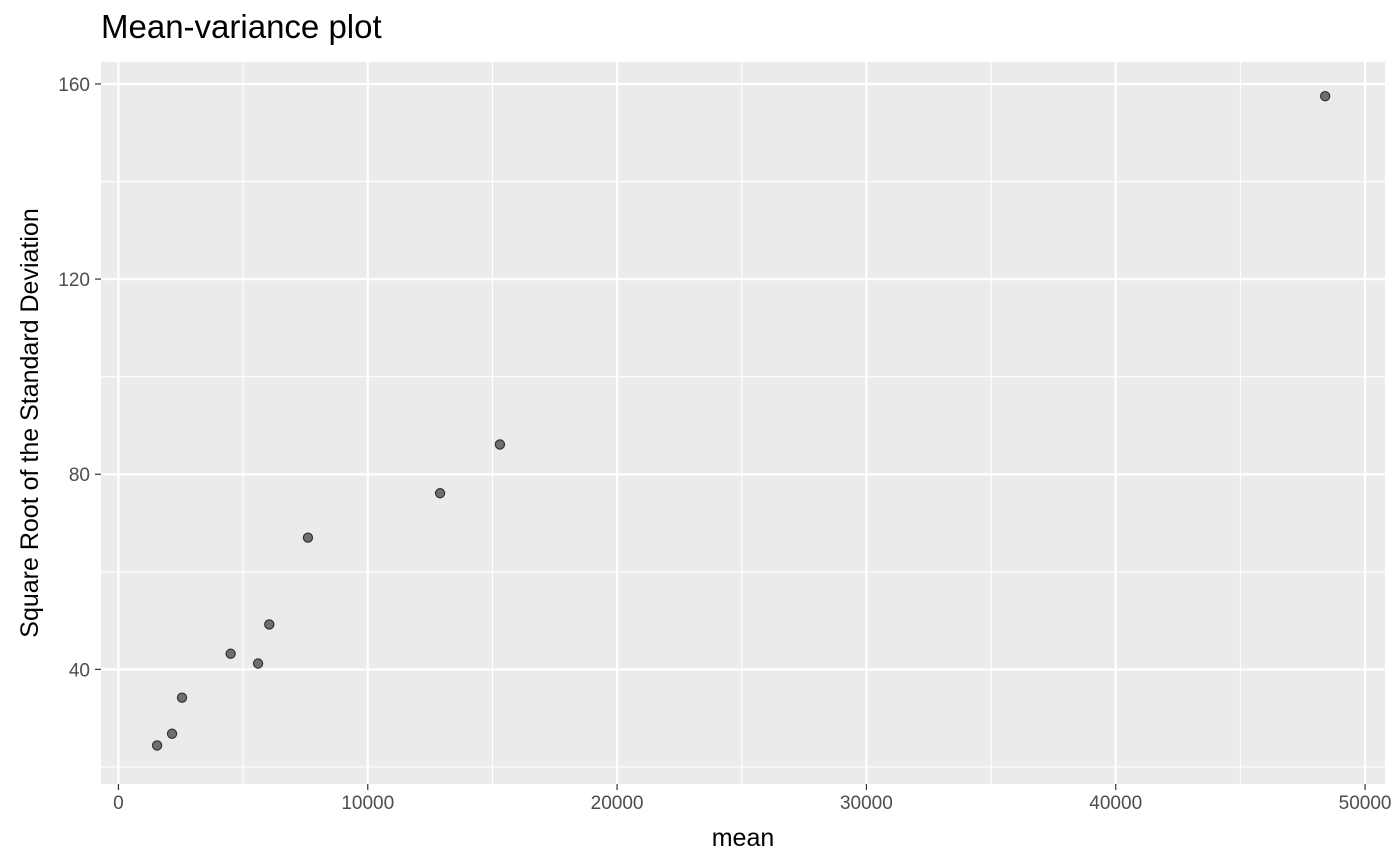  Describe the element at coordinates (743, 838) in the screenshot. I see `x-axis-title: mean` at that location.